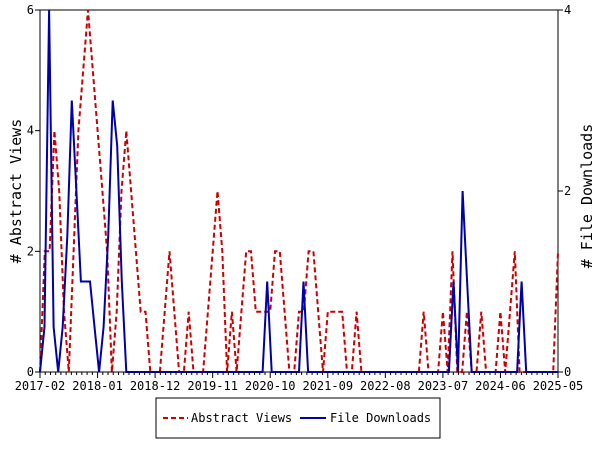  What do you see at coordinates (380, 418) in the screenshot?
I see `legend-label-file-downloads: File Downloads` at bounding box center [380, 418].